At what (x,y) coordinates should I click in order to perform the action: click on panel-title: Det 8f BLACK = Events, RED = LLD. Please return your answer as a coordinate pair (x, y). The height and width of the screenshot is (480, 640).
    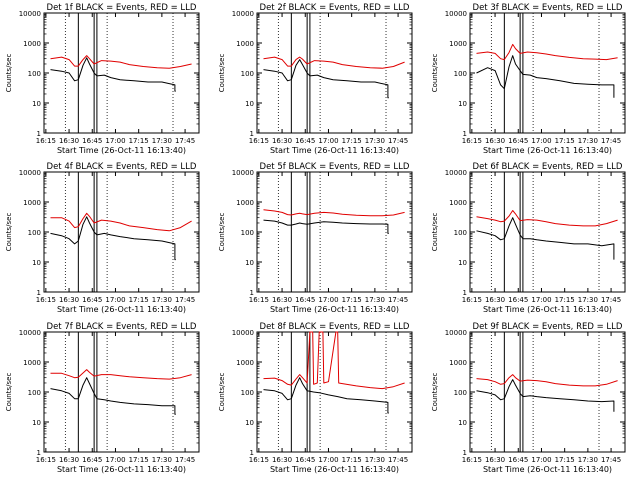
    Looking at the image, I should click on (335, 327).